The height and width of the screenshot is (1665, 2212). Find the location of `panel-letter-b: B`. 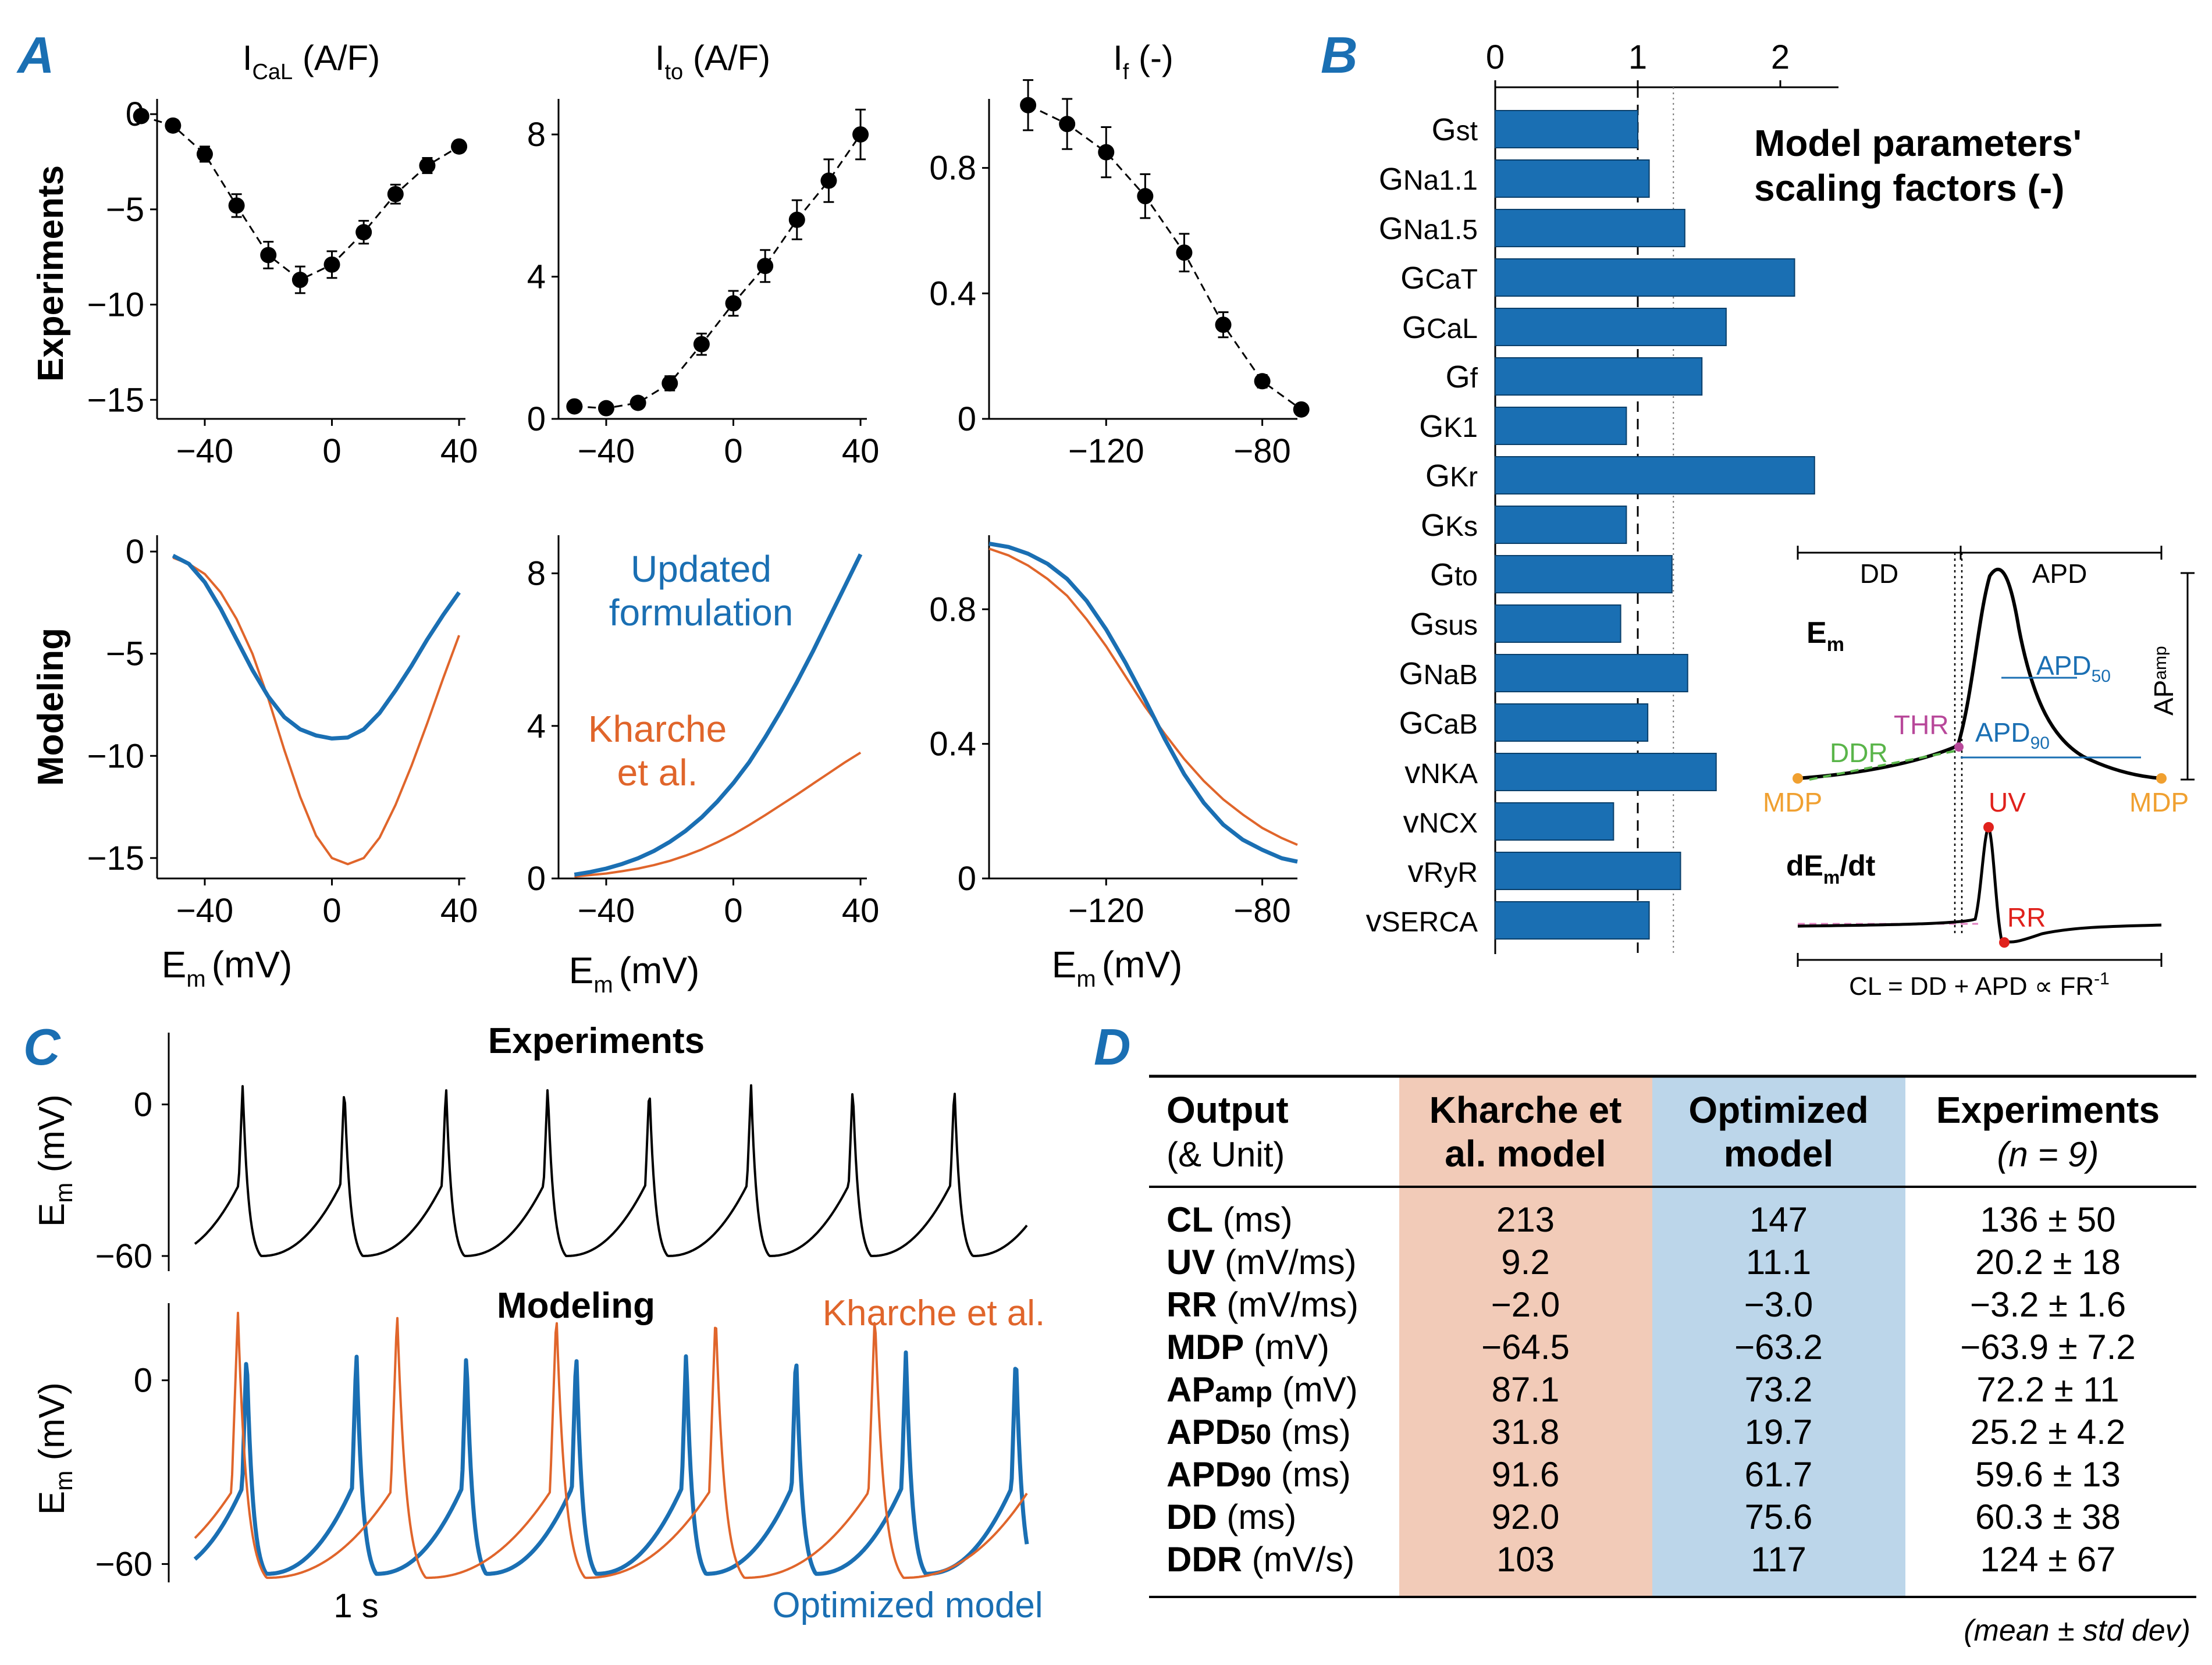

panel-letter-b: B is located at coordinates (1339, 55).